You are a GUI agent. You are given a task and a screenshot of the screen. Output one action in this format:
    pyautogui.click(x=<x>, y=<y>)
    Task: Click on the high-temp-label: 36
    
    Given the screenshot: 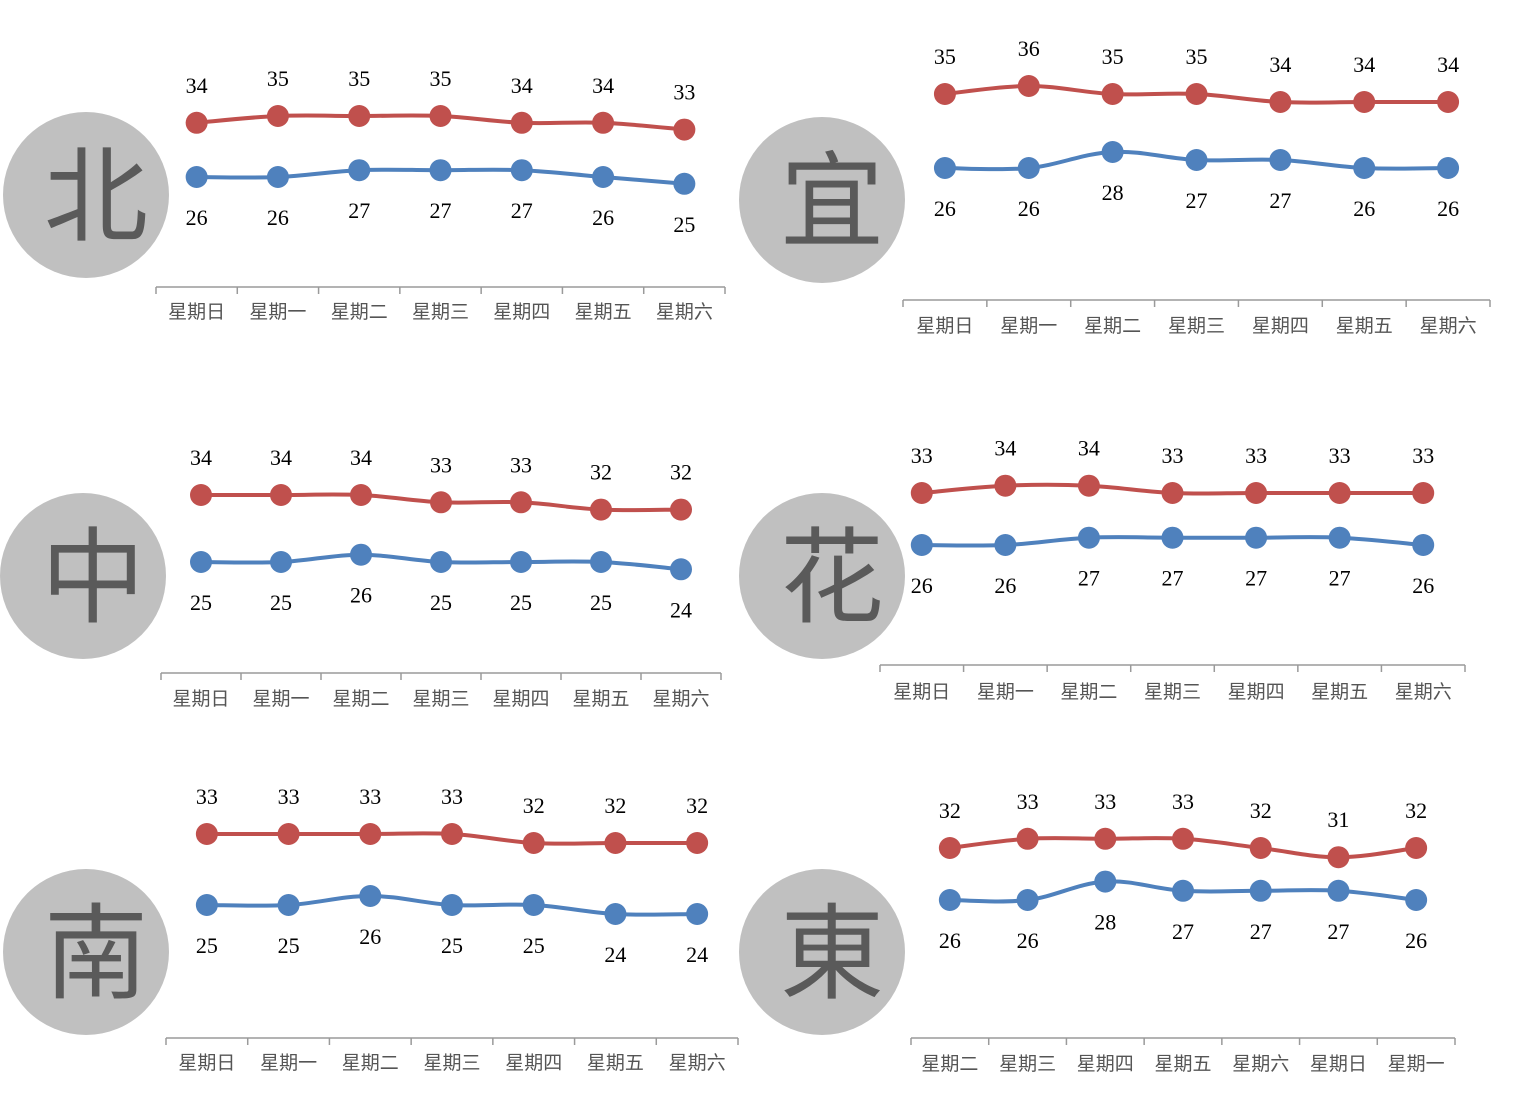 What is the action you would take?
    pyautogui.click(x=1029, y=48)
    